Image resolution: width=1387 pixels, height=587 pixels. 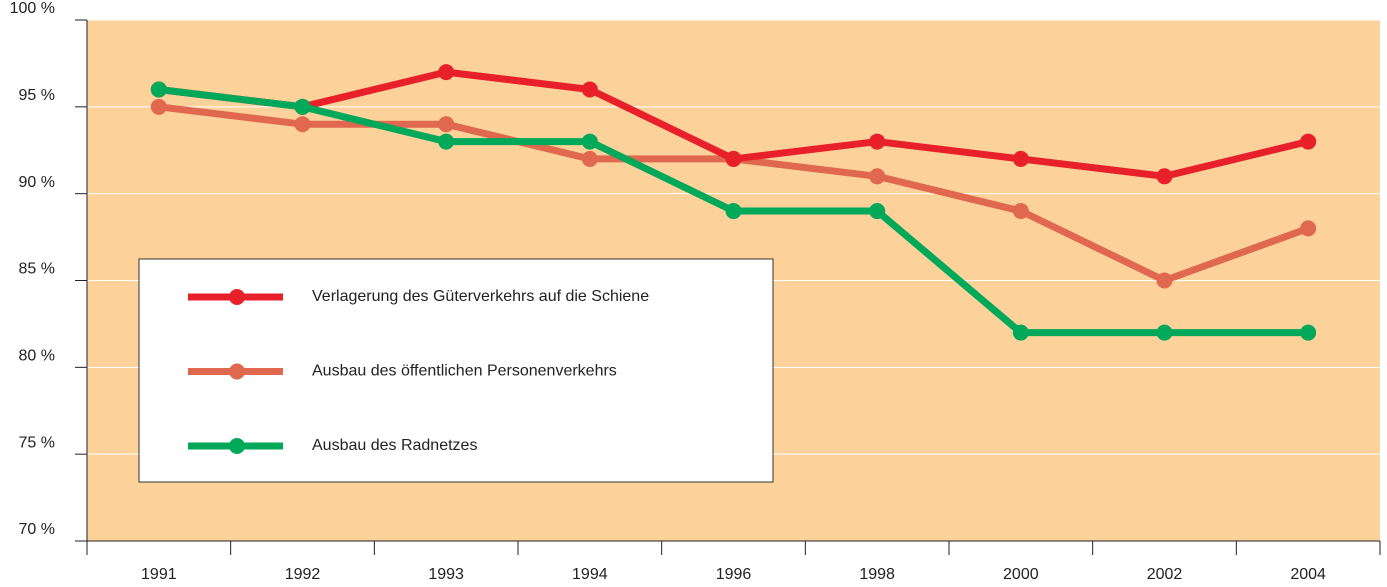 What do you see at coordinates (1021, 574) in the screenshot?
I see `x-tick-label: 2000` at bounding box center [1021, 574].